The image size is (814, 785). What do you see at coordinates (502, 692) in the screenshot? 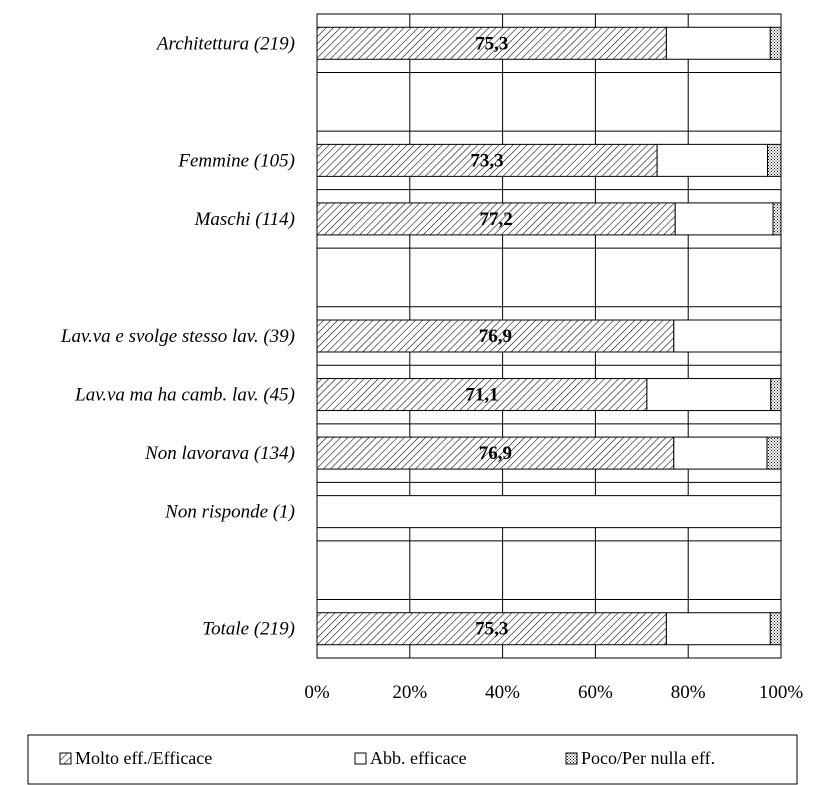
I see `x-tick-label: 40%` at bounding box center [502, 692].